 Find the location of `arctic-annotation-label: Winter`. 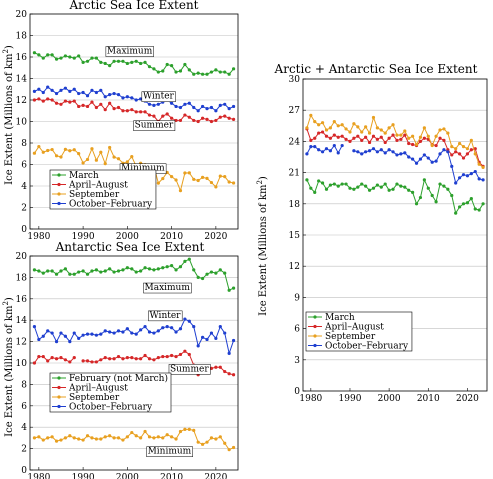

arctic-annotation-label: Winter is located at coordinates (159, 97).